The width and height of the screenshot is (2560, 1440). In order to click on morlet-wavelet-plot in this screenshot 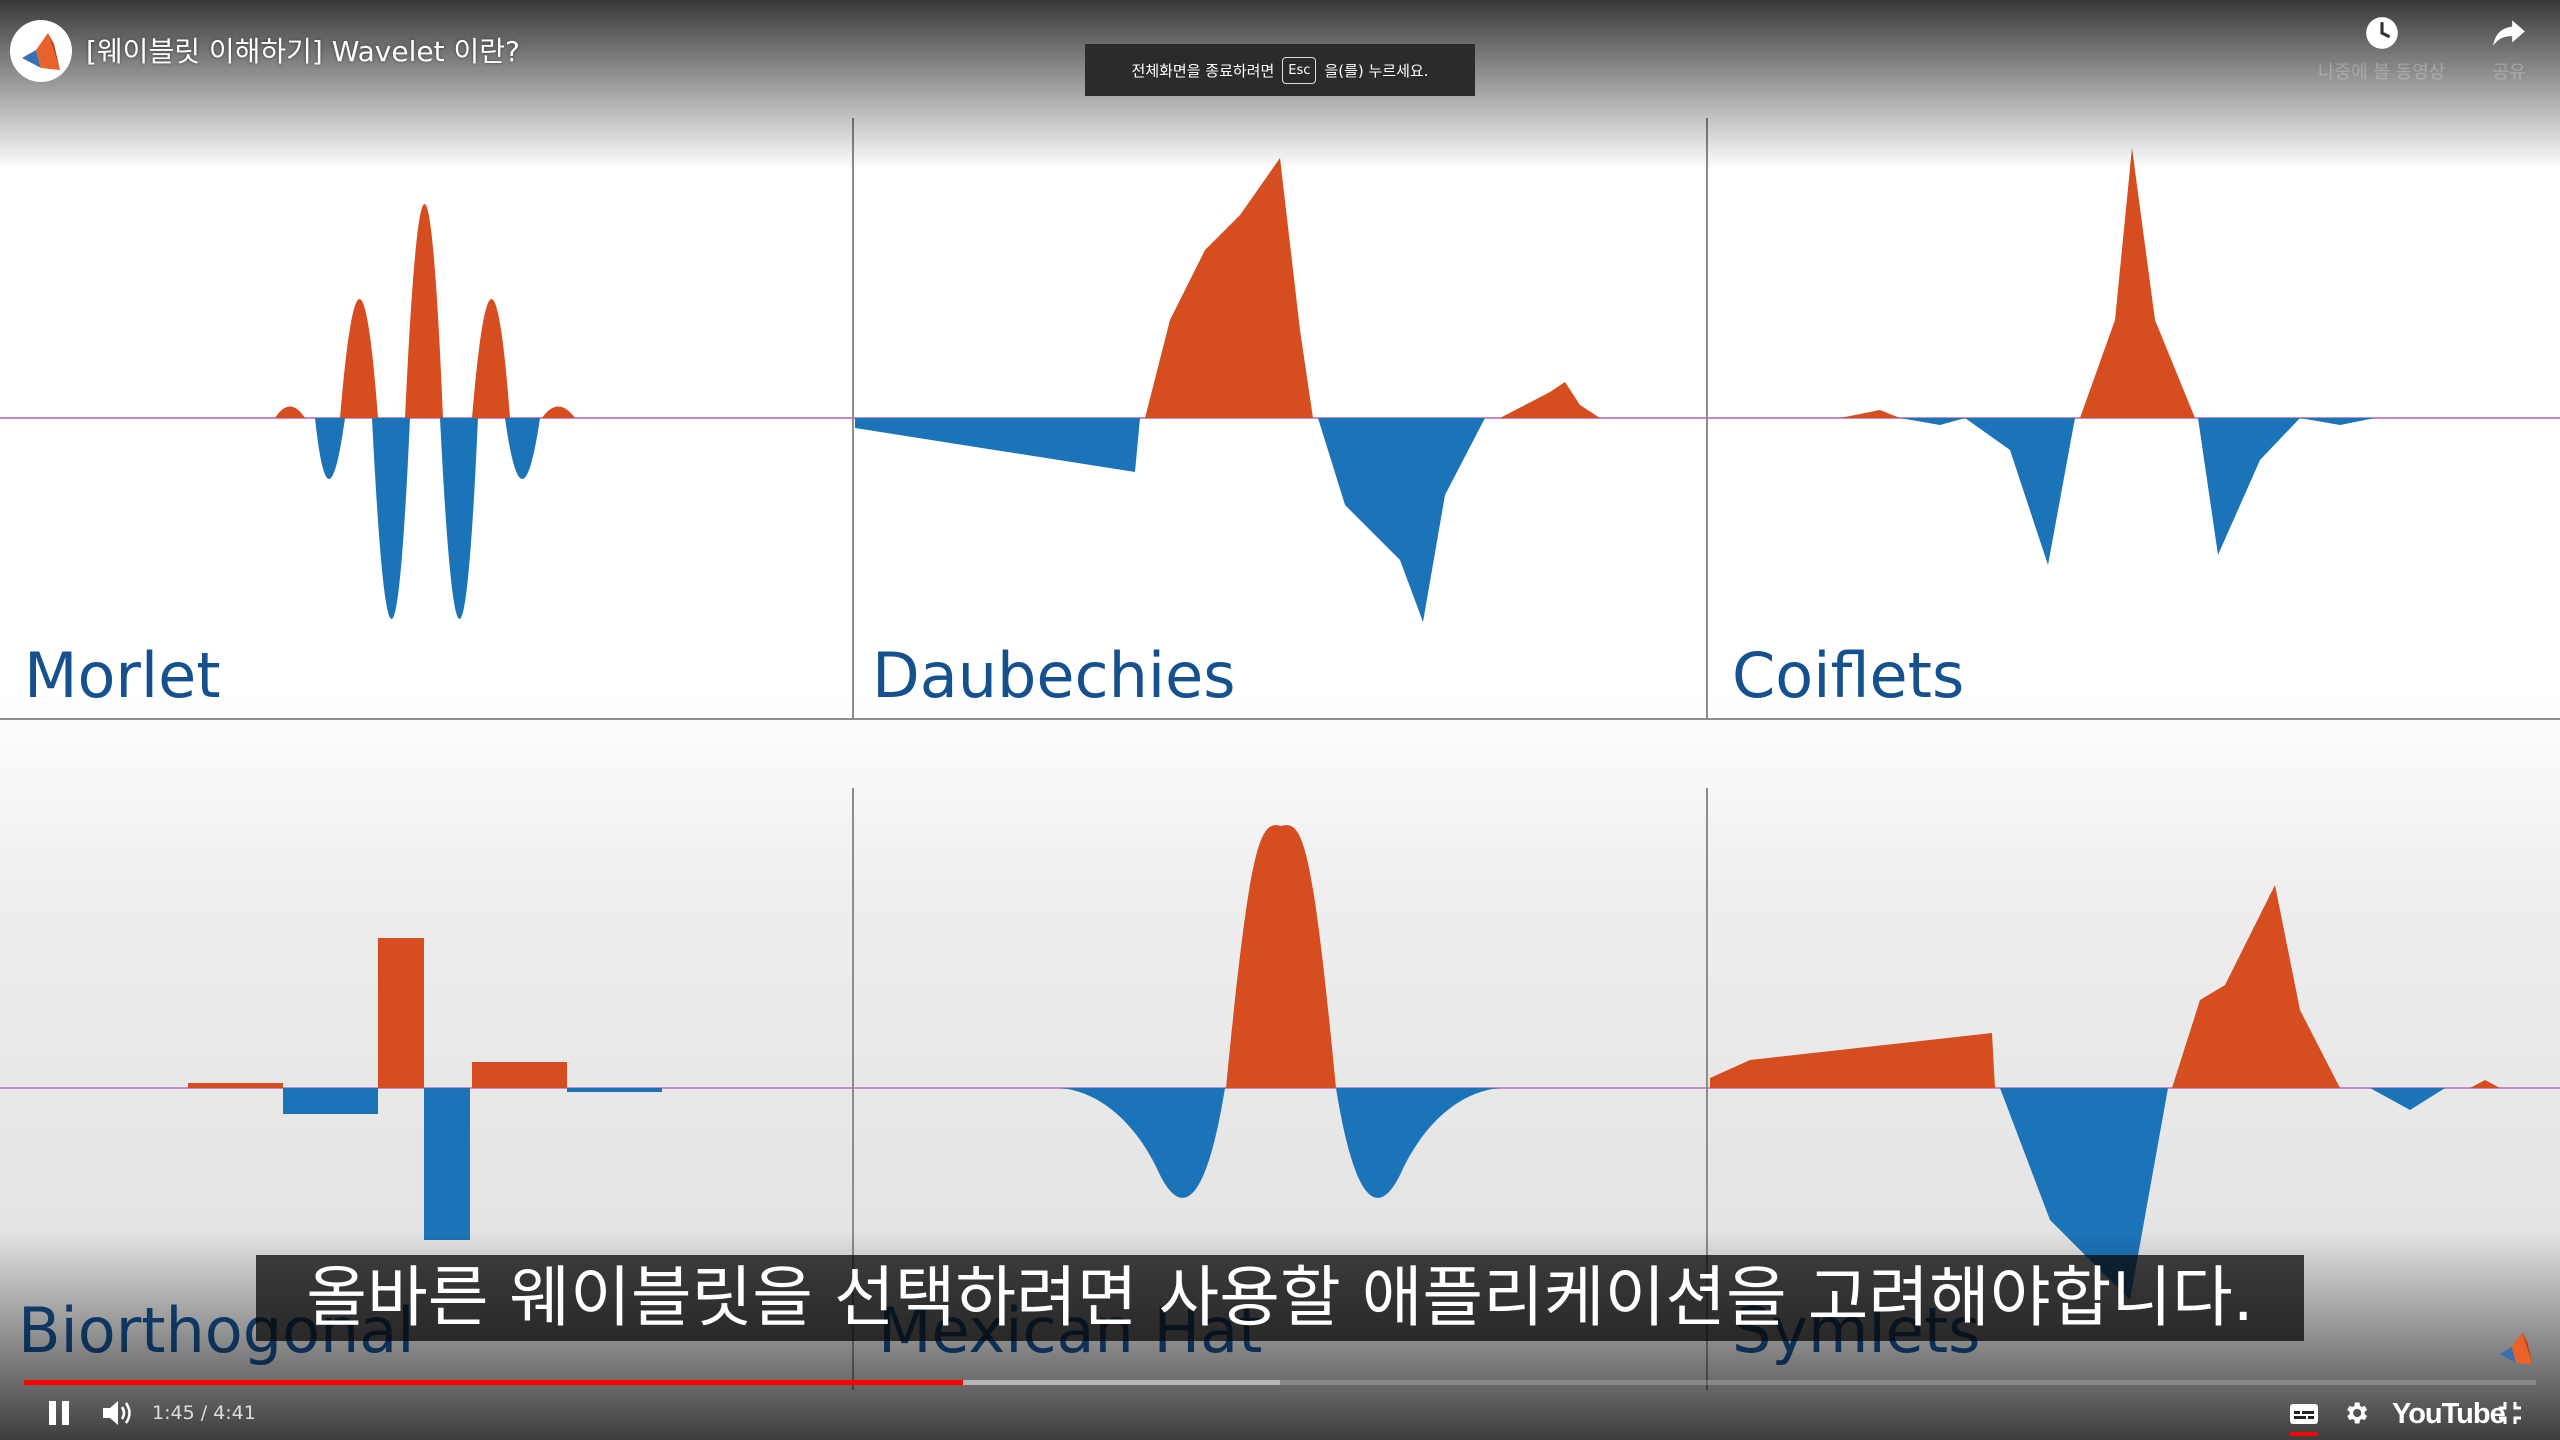, I will do `click(425, 411)`.